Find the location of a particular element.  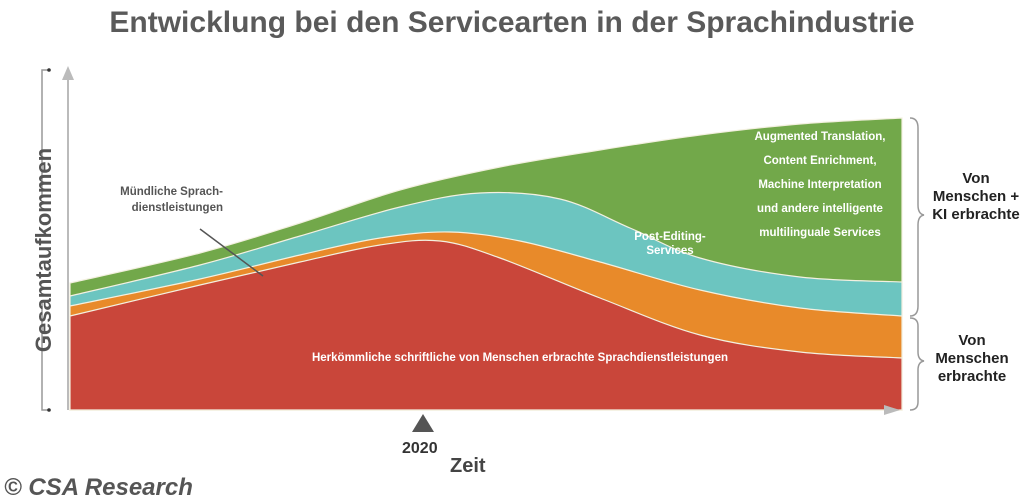

y-axis-label: Gesamtaufkommen is located at coordinates (43, 250).